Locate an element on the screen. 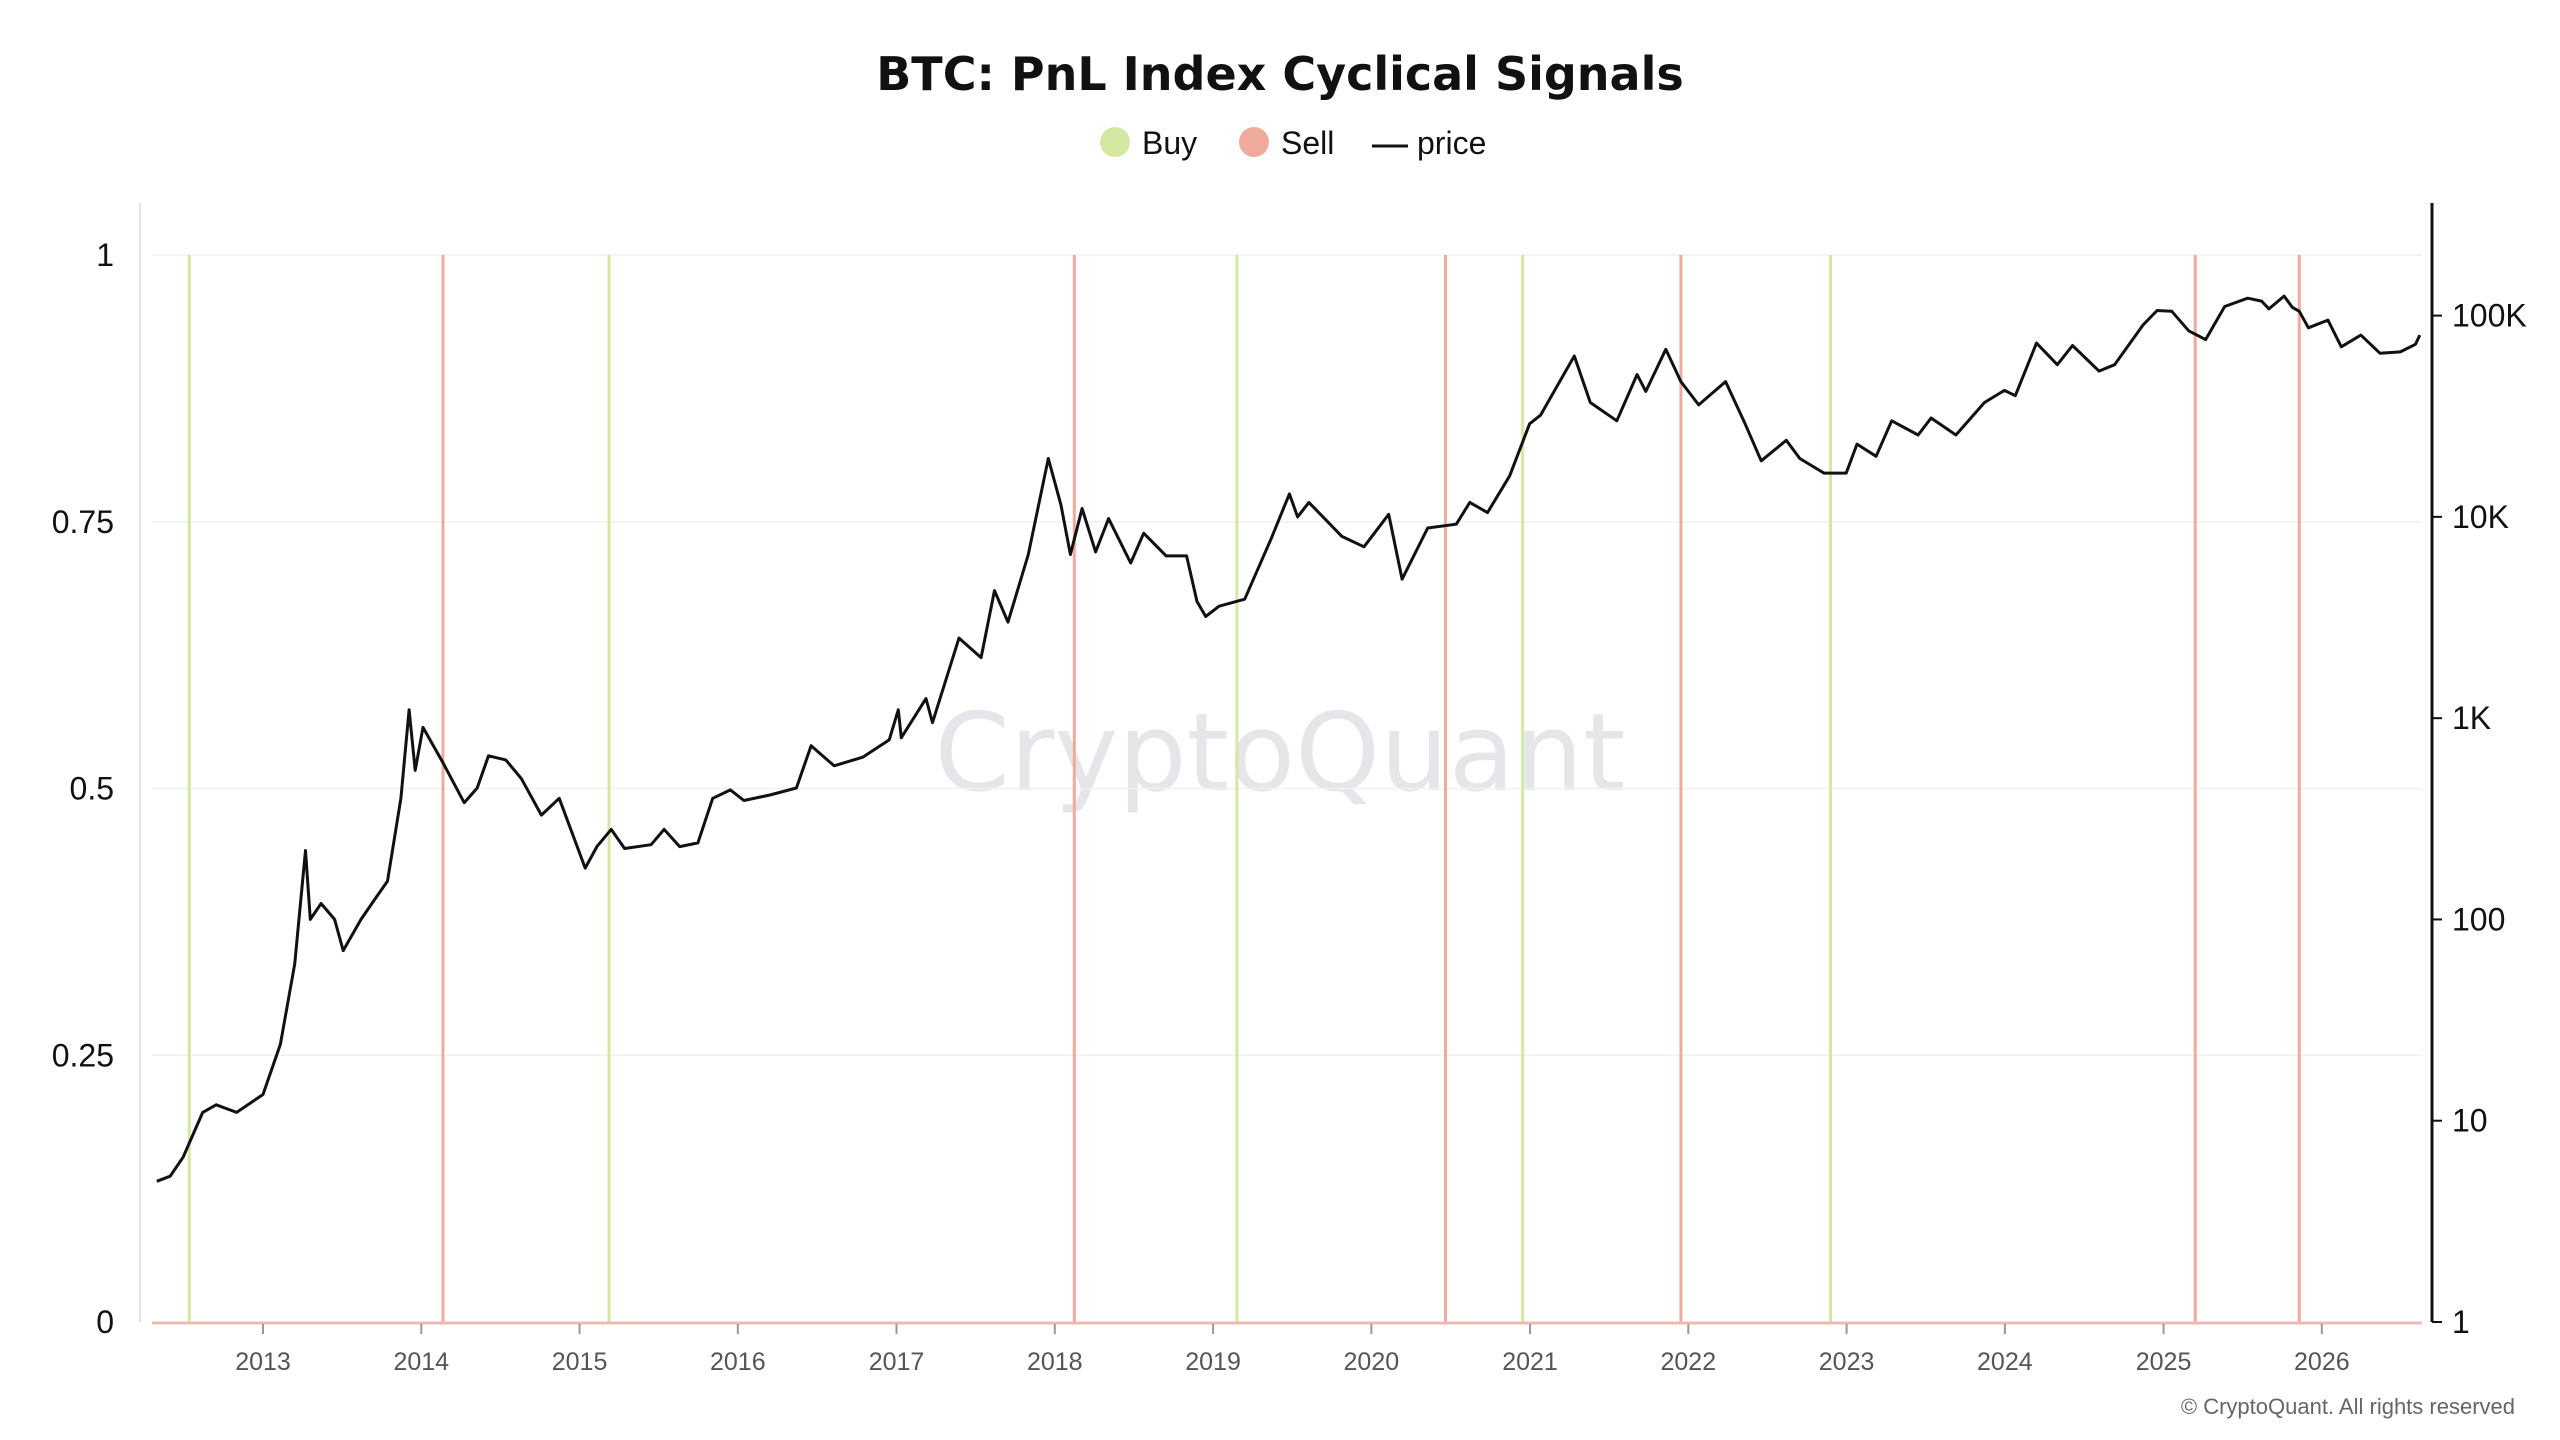 The width and height of the screenshot is (2560, 1440). legend-buy-label: Buy is located at coordinates (1169, 143).